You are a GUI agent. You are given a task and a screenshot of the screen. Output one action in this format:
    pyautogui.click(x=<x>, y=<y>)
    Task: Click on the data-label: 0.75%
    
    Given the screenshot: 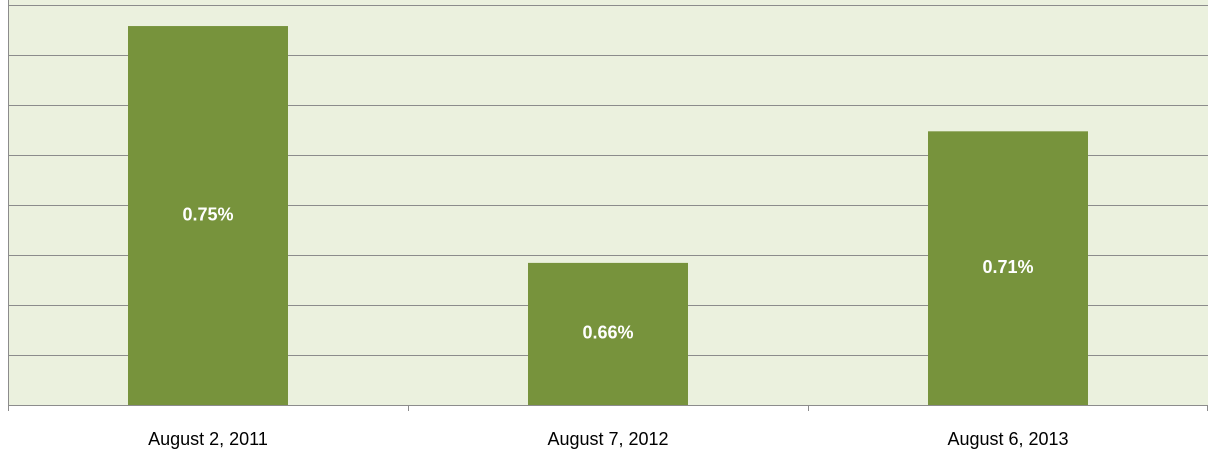 What is the action you would take?
    pyautogui.click(x=207, y=214)
    